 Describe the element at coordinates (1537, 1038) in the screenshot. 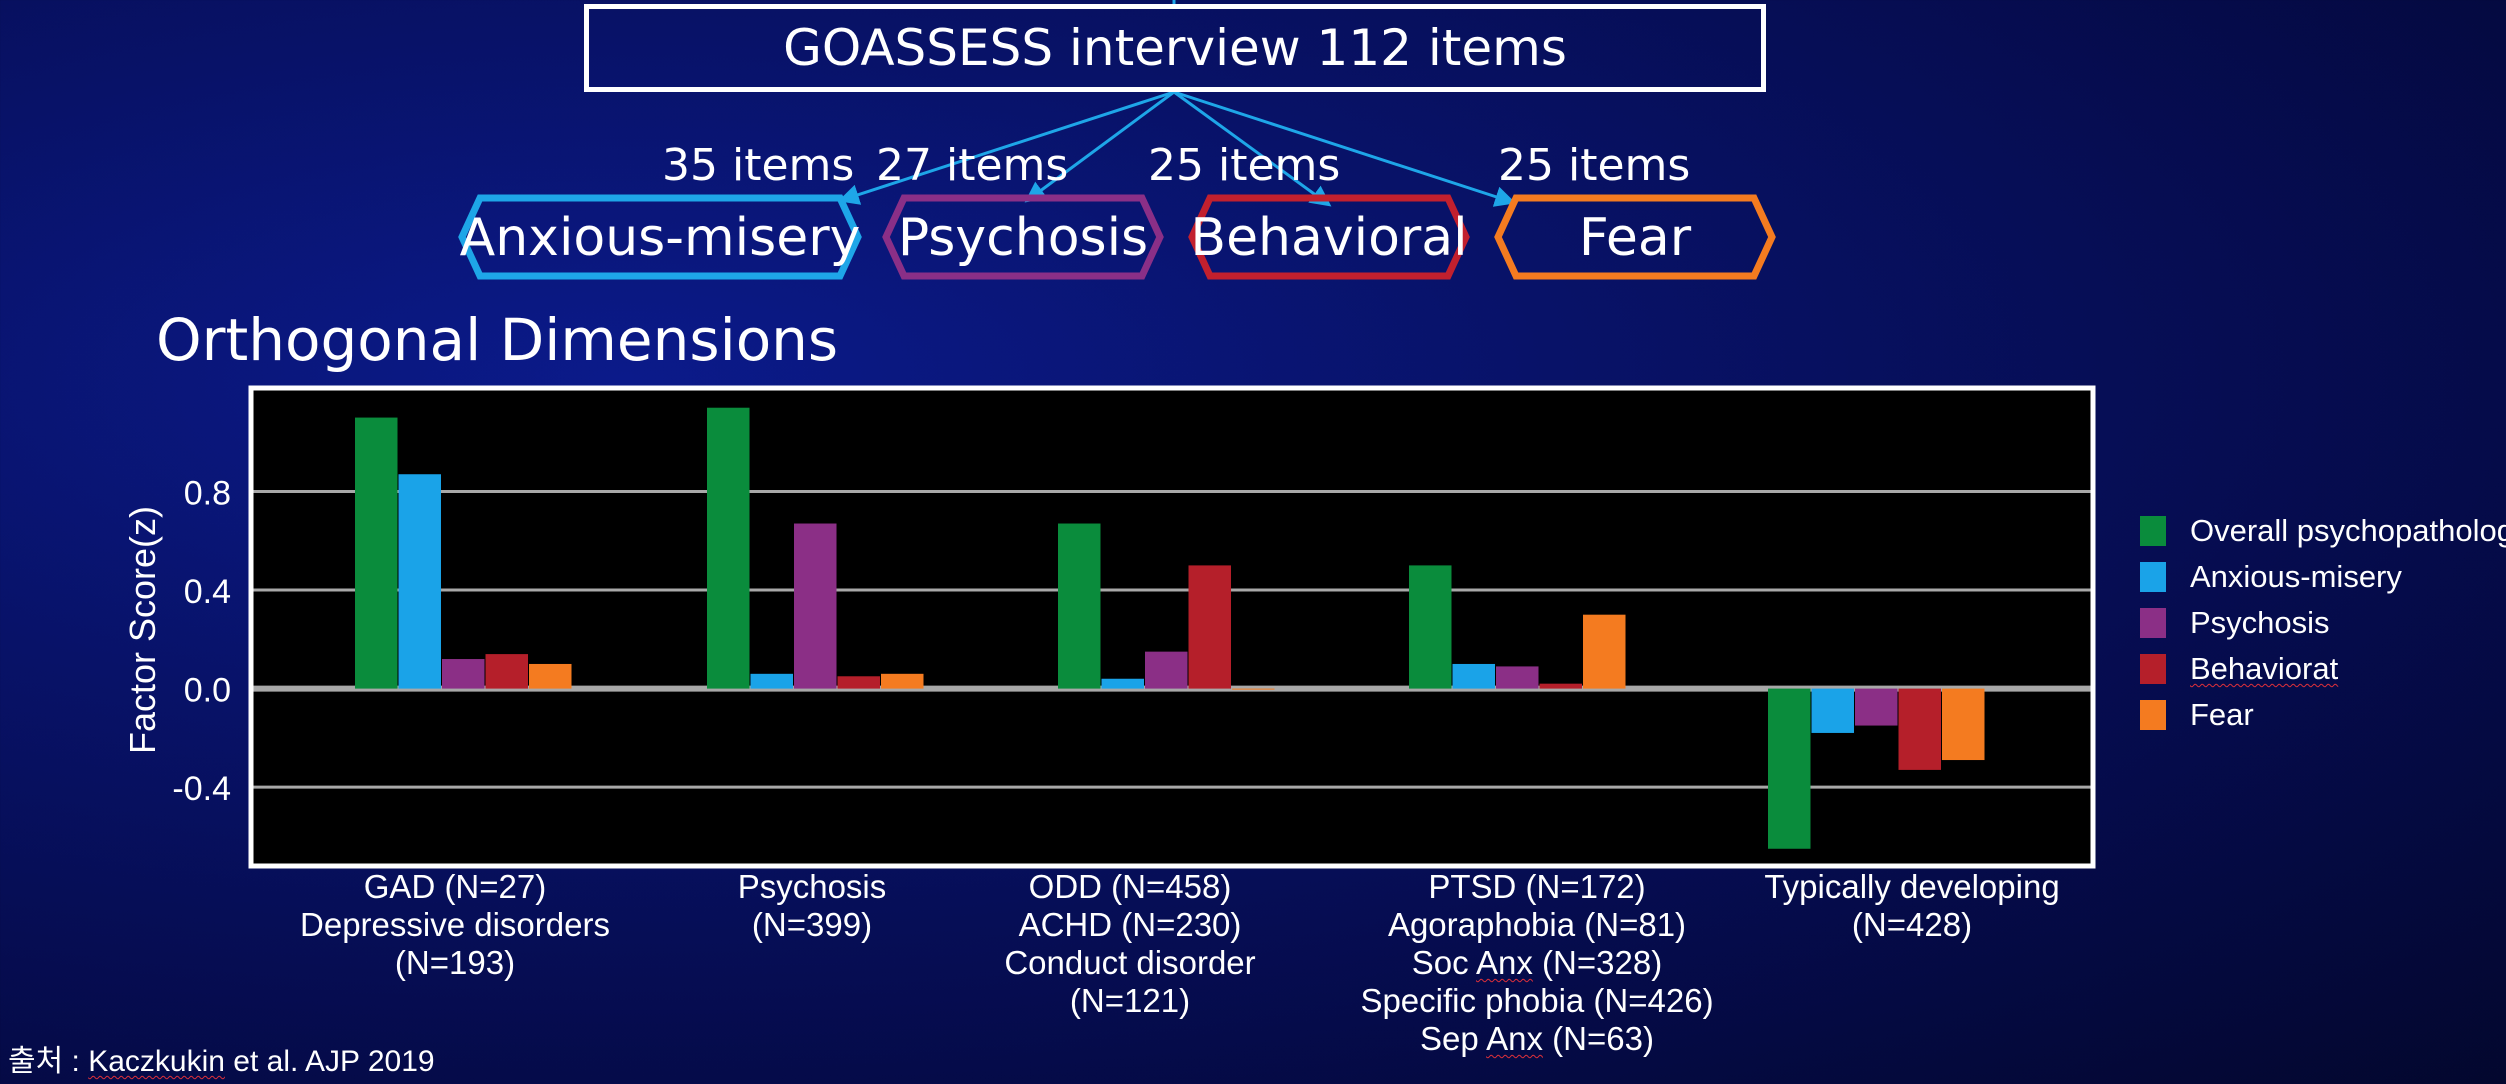

I see `x-category-line: Sep Anx (N=63)` at that location.